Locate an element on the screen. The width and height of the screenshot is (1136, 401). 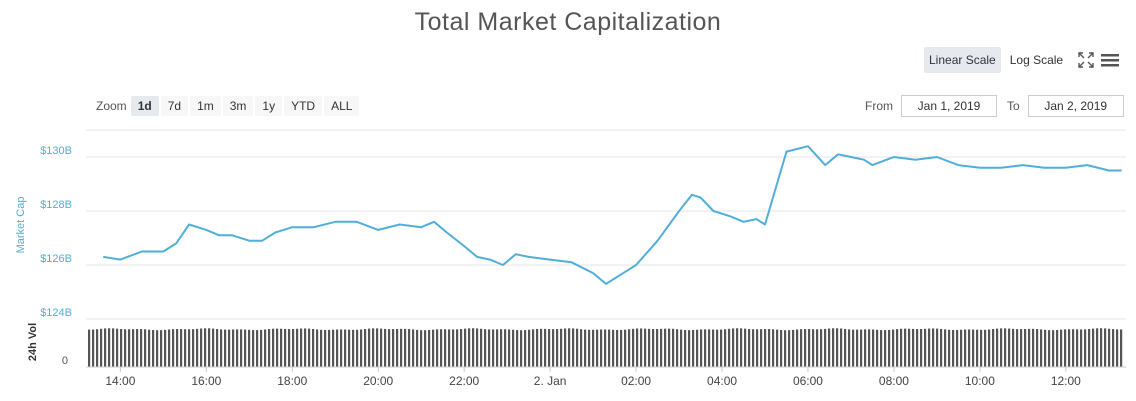
scale-toolbar: Linear Scale Log Scale is located at coordinates (1022, 60).